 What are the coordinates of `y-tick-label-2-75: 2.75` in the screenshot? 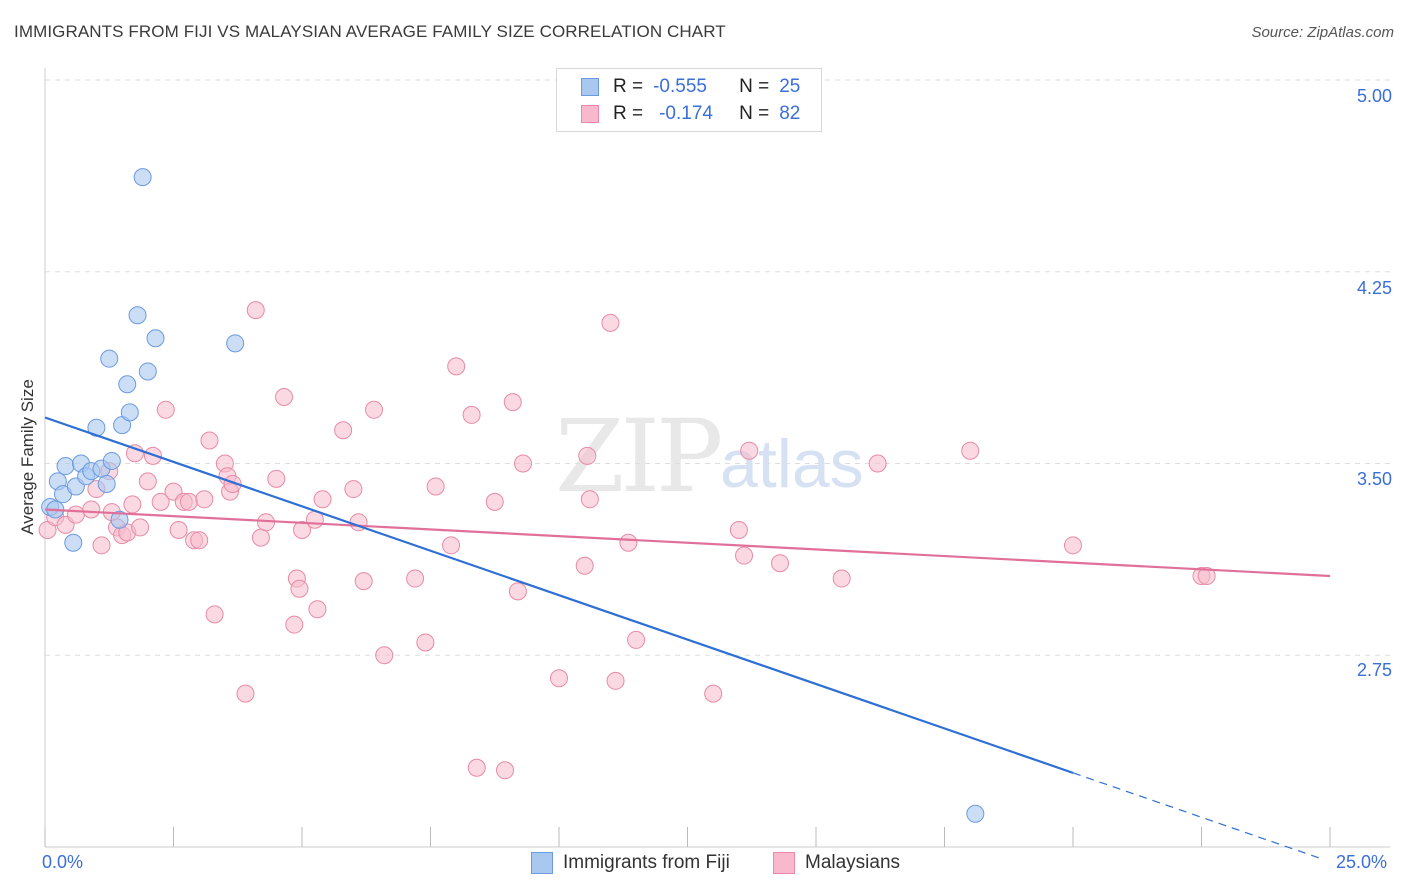 It's located at (1374, 670).